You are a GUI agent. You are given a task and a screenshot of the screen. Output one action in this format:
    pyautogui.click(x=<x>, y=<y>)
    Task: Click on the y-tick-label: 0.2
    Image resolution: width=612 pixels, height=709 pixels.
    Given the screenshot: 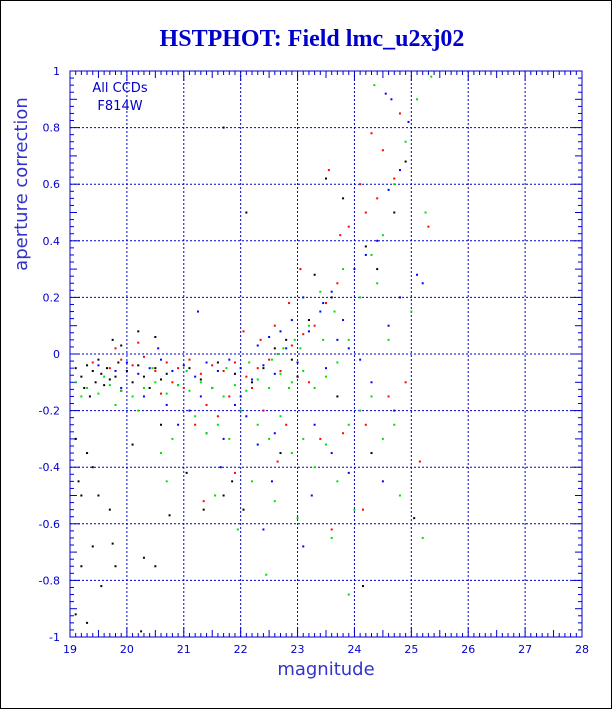 What is the action you would take?
    pyautogui.click(x=52, y=297)
    